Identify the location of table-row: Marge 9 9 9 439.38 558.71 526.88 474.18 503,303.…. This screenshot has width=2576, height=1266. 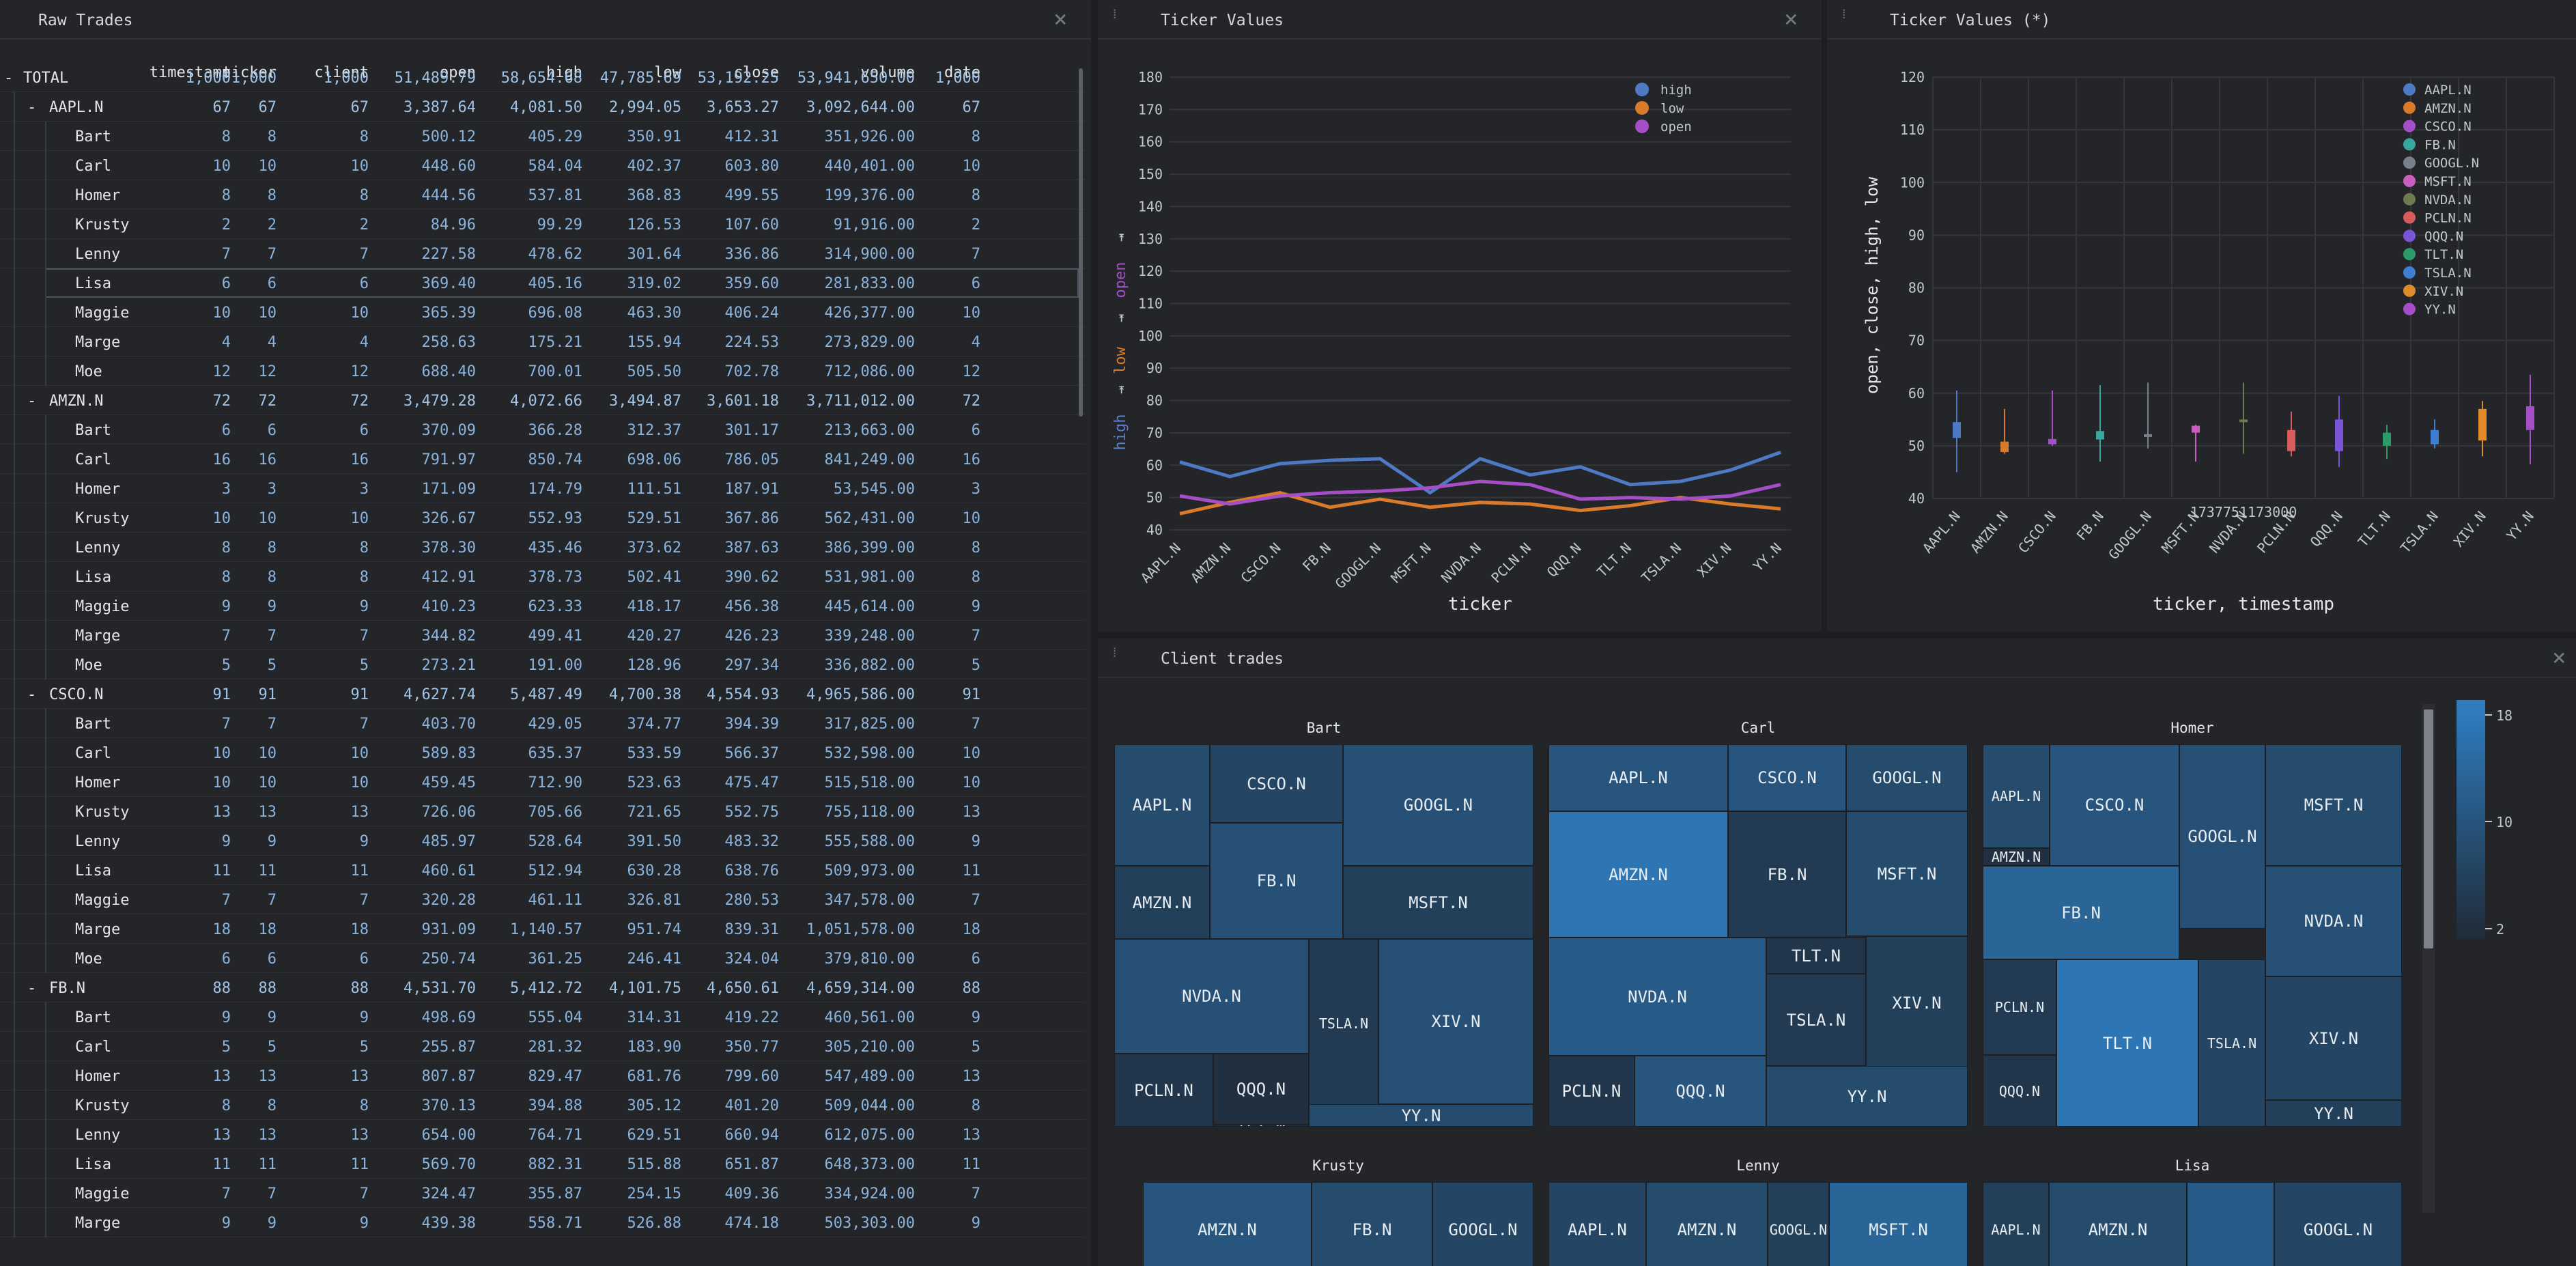
(543, 1222).